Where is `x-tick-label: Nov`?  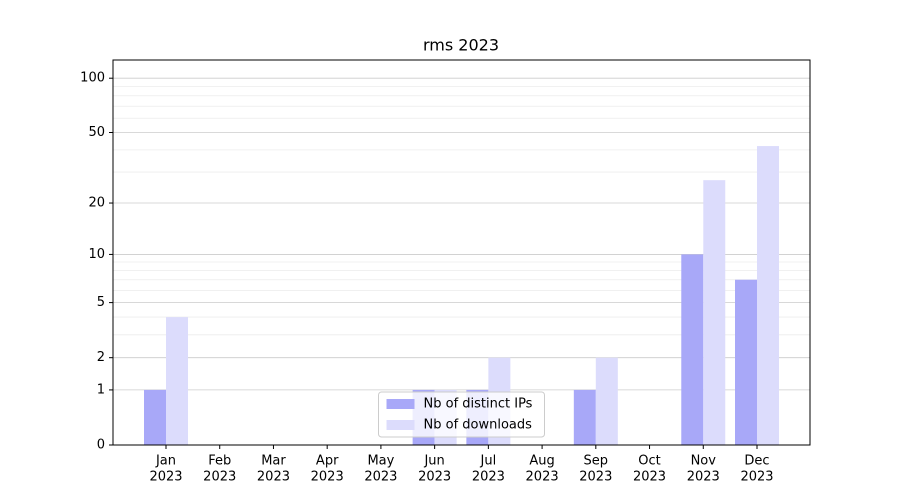 x-tick-label: Nov is located at coordinates (704, 461).